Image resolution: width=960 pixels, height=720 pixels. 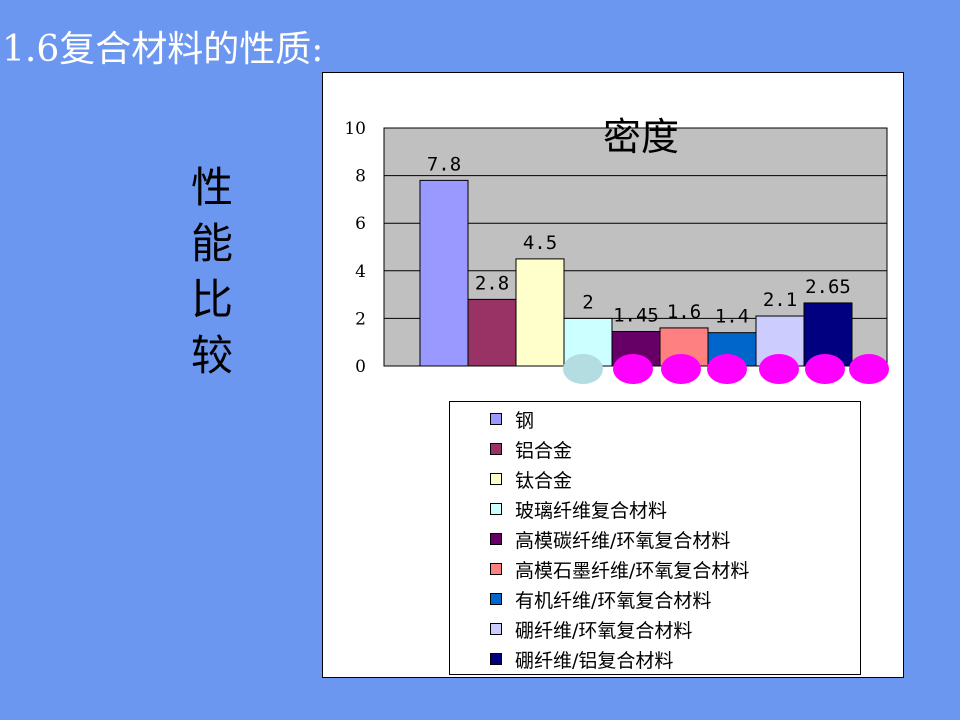 I want to click on y-tick-label: 10, so click(x=355, y=129).